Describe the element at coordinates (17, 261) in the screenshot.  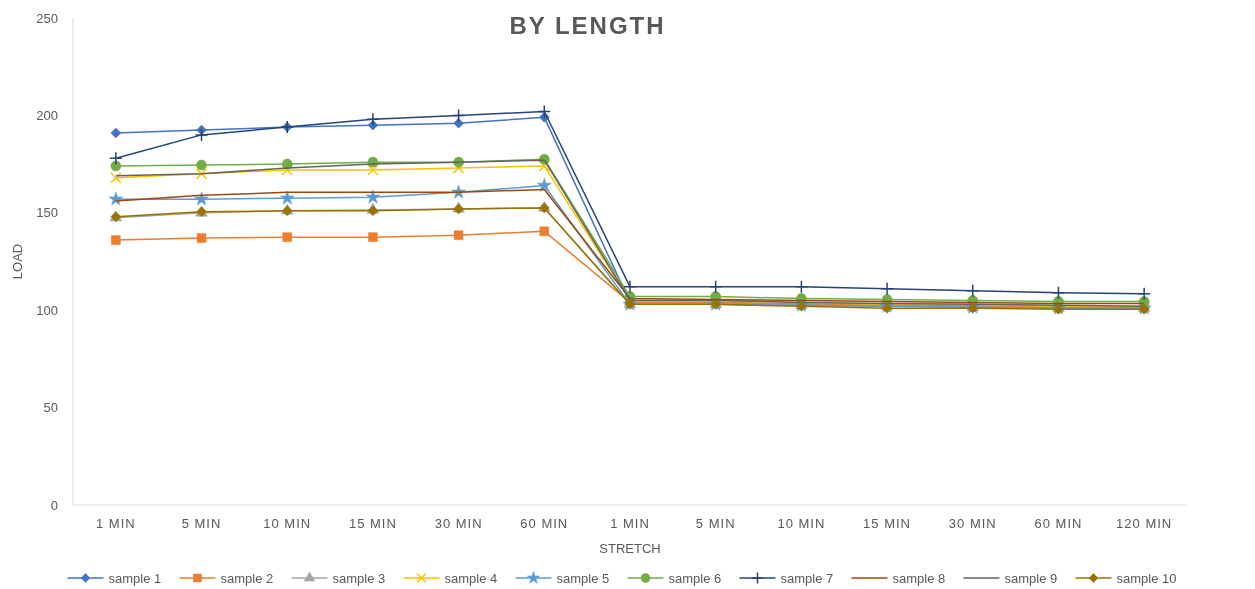
I see `y-axis-title: LOAD` at that location.